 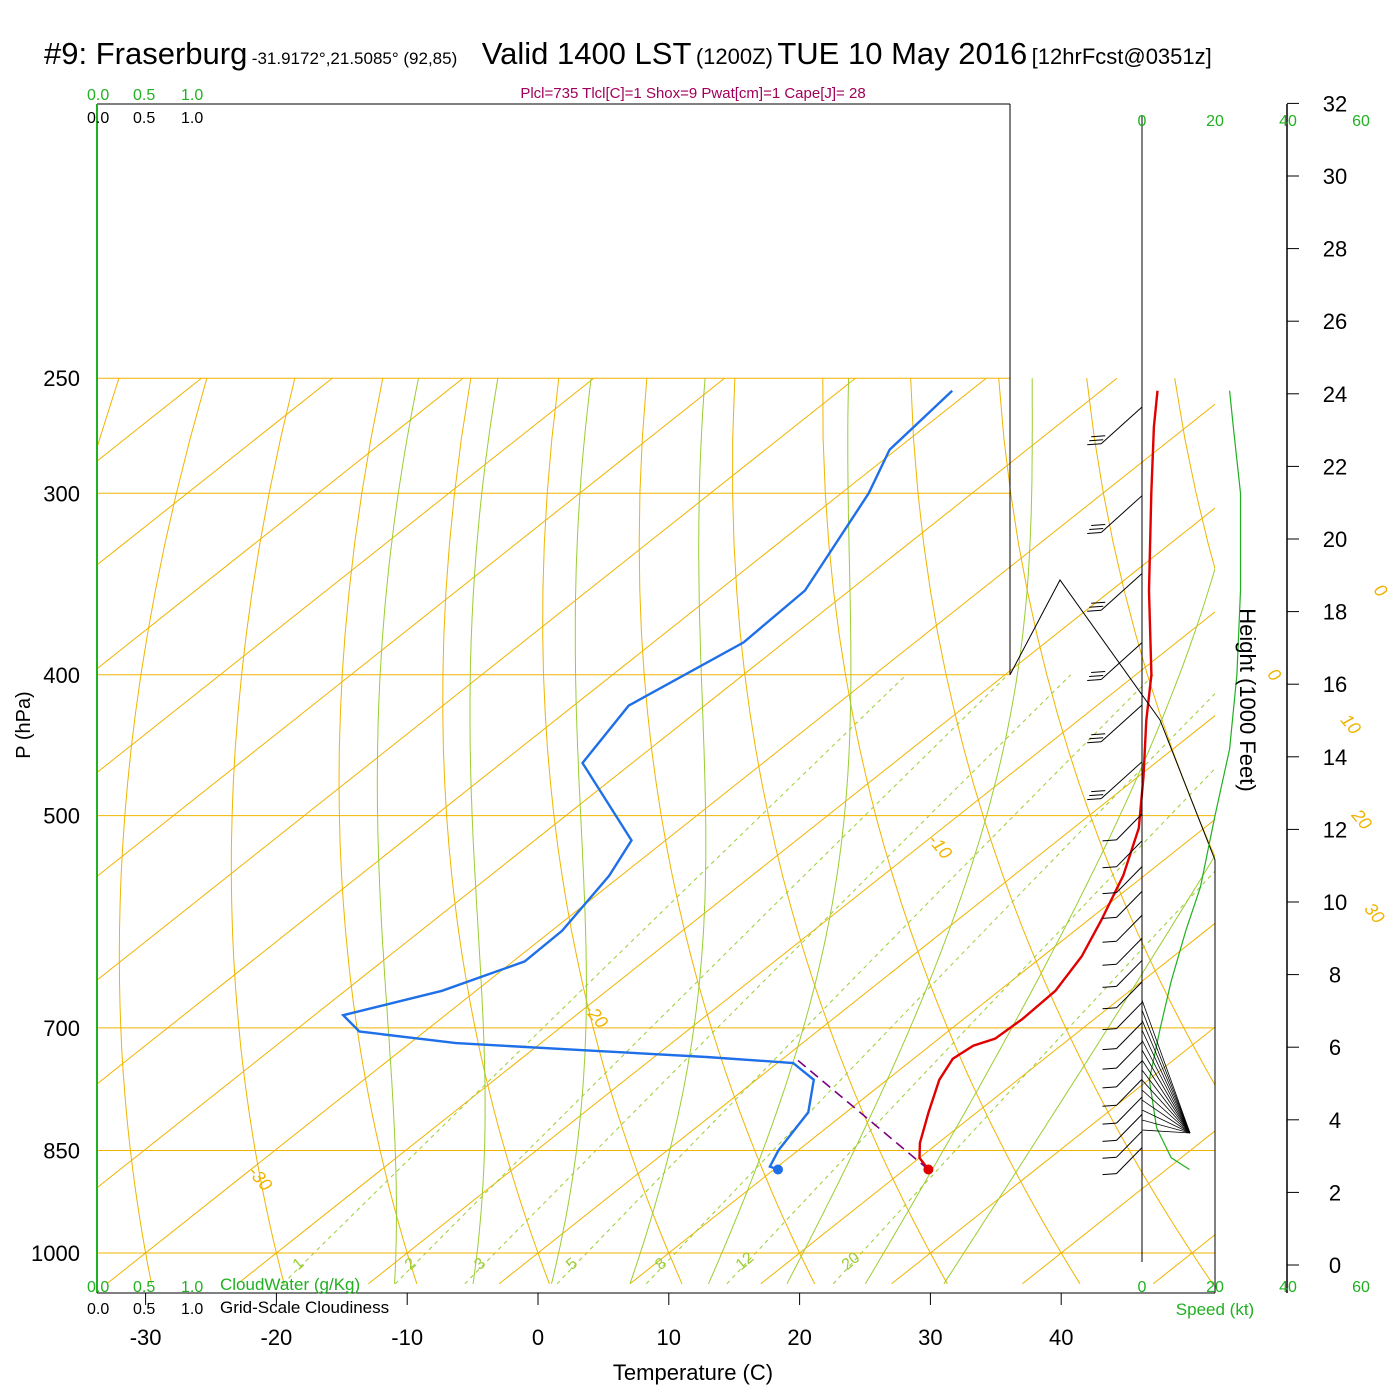 I want to click on valid-date: TUE 10 May 2016, so click(x=902, y=53).